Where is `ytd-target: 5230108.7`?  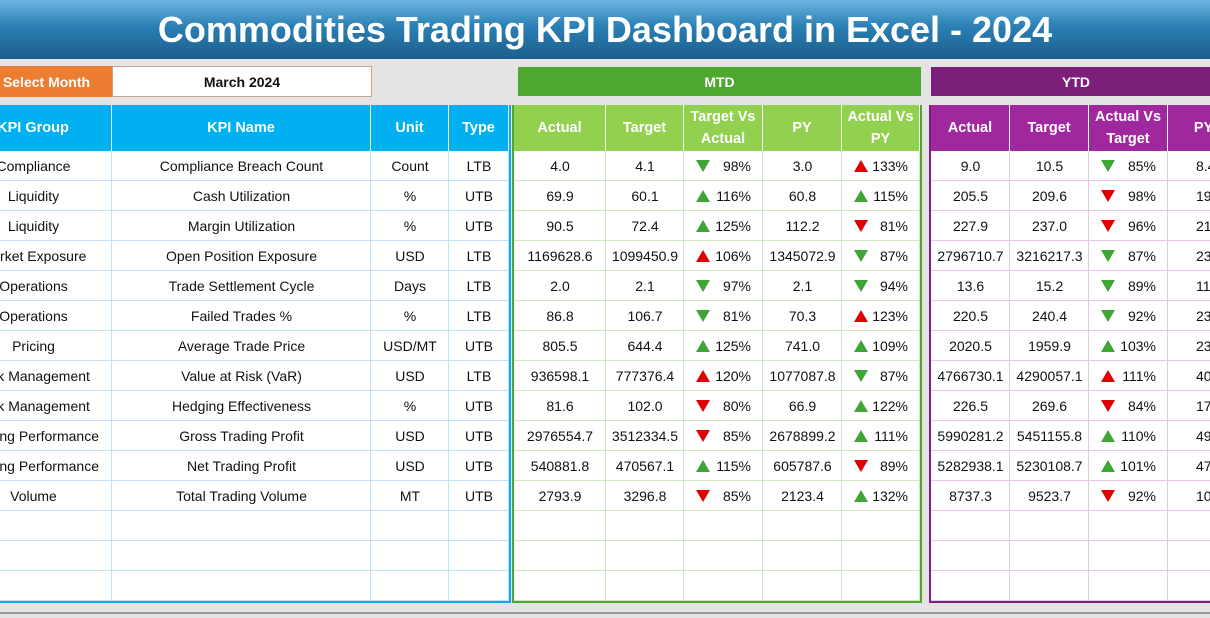 ytd-target: 5230108.7 is located at coordinates (1049, 466).